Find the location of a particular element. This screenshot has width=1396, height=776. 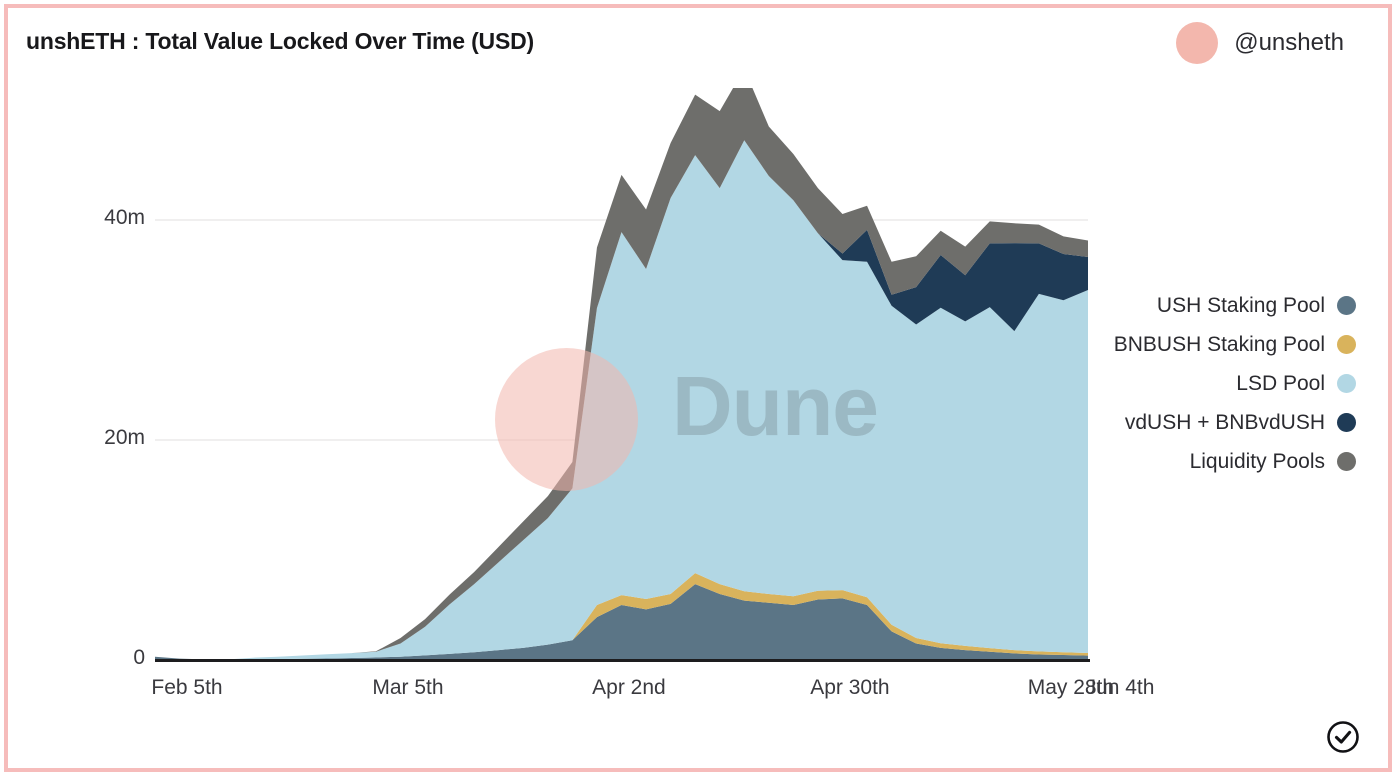

account-handle: @unsheth is located at coordinates (1260, 43).